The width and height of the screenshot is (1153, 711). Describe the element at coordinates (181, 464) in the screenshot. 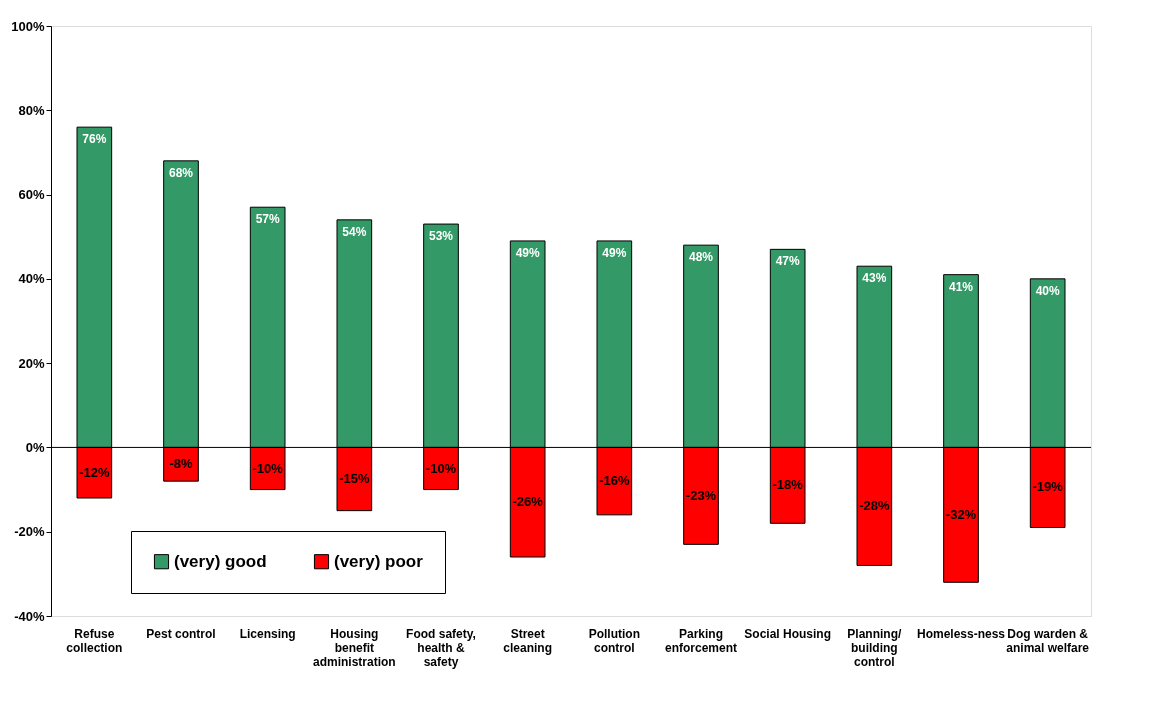

I see `data-label: -8%` at that location.